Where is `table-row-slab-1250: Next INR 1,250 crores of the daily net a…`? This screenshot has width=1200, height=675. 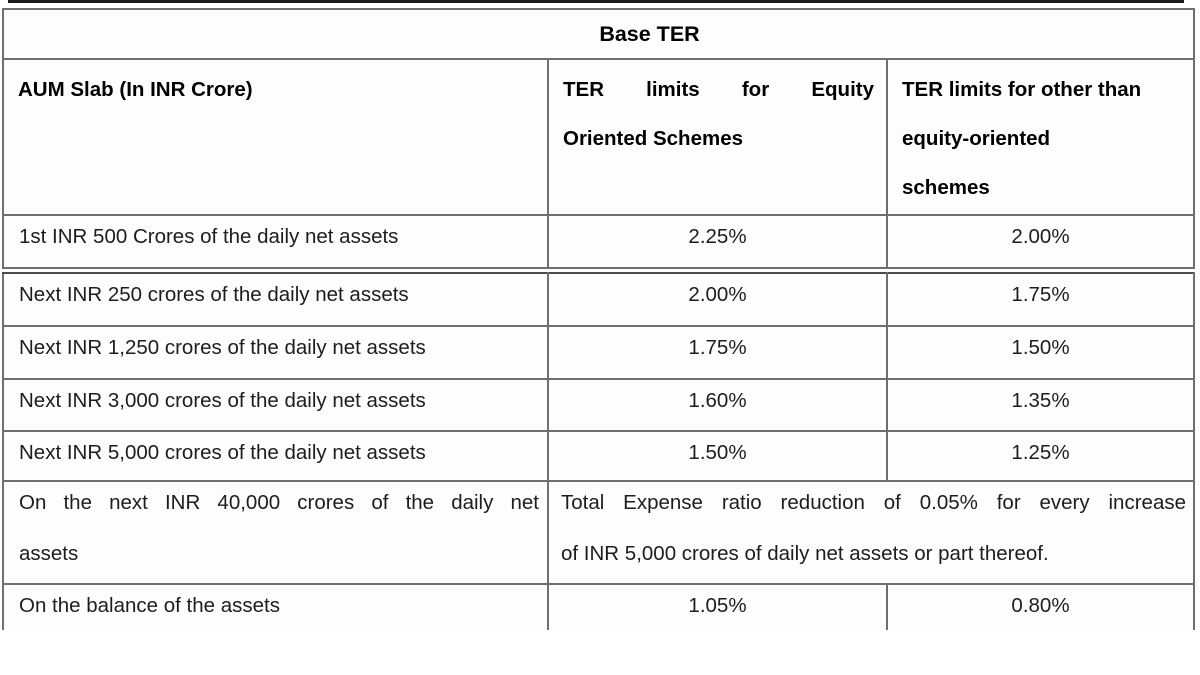 table-row-slab-1250: Next INR 1,250 crores of the daily net a… is located at coordinates (598, 352).